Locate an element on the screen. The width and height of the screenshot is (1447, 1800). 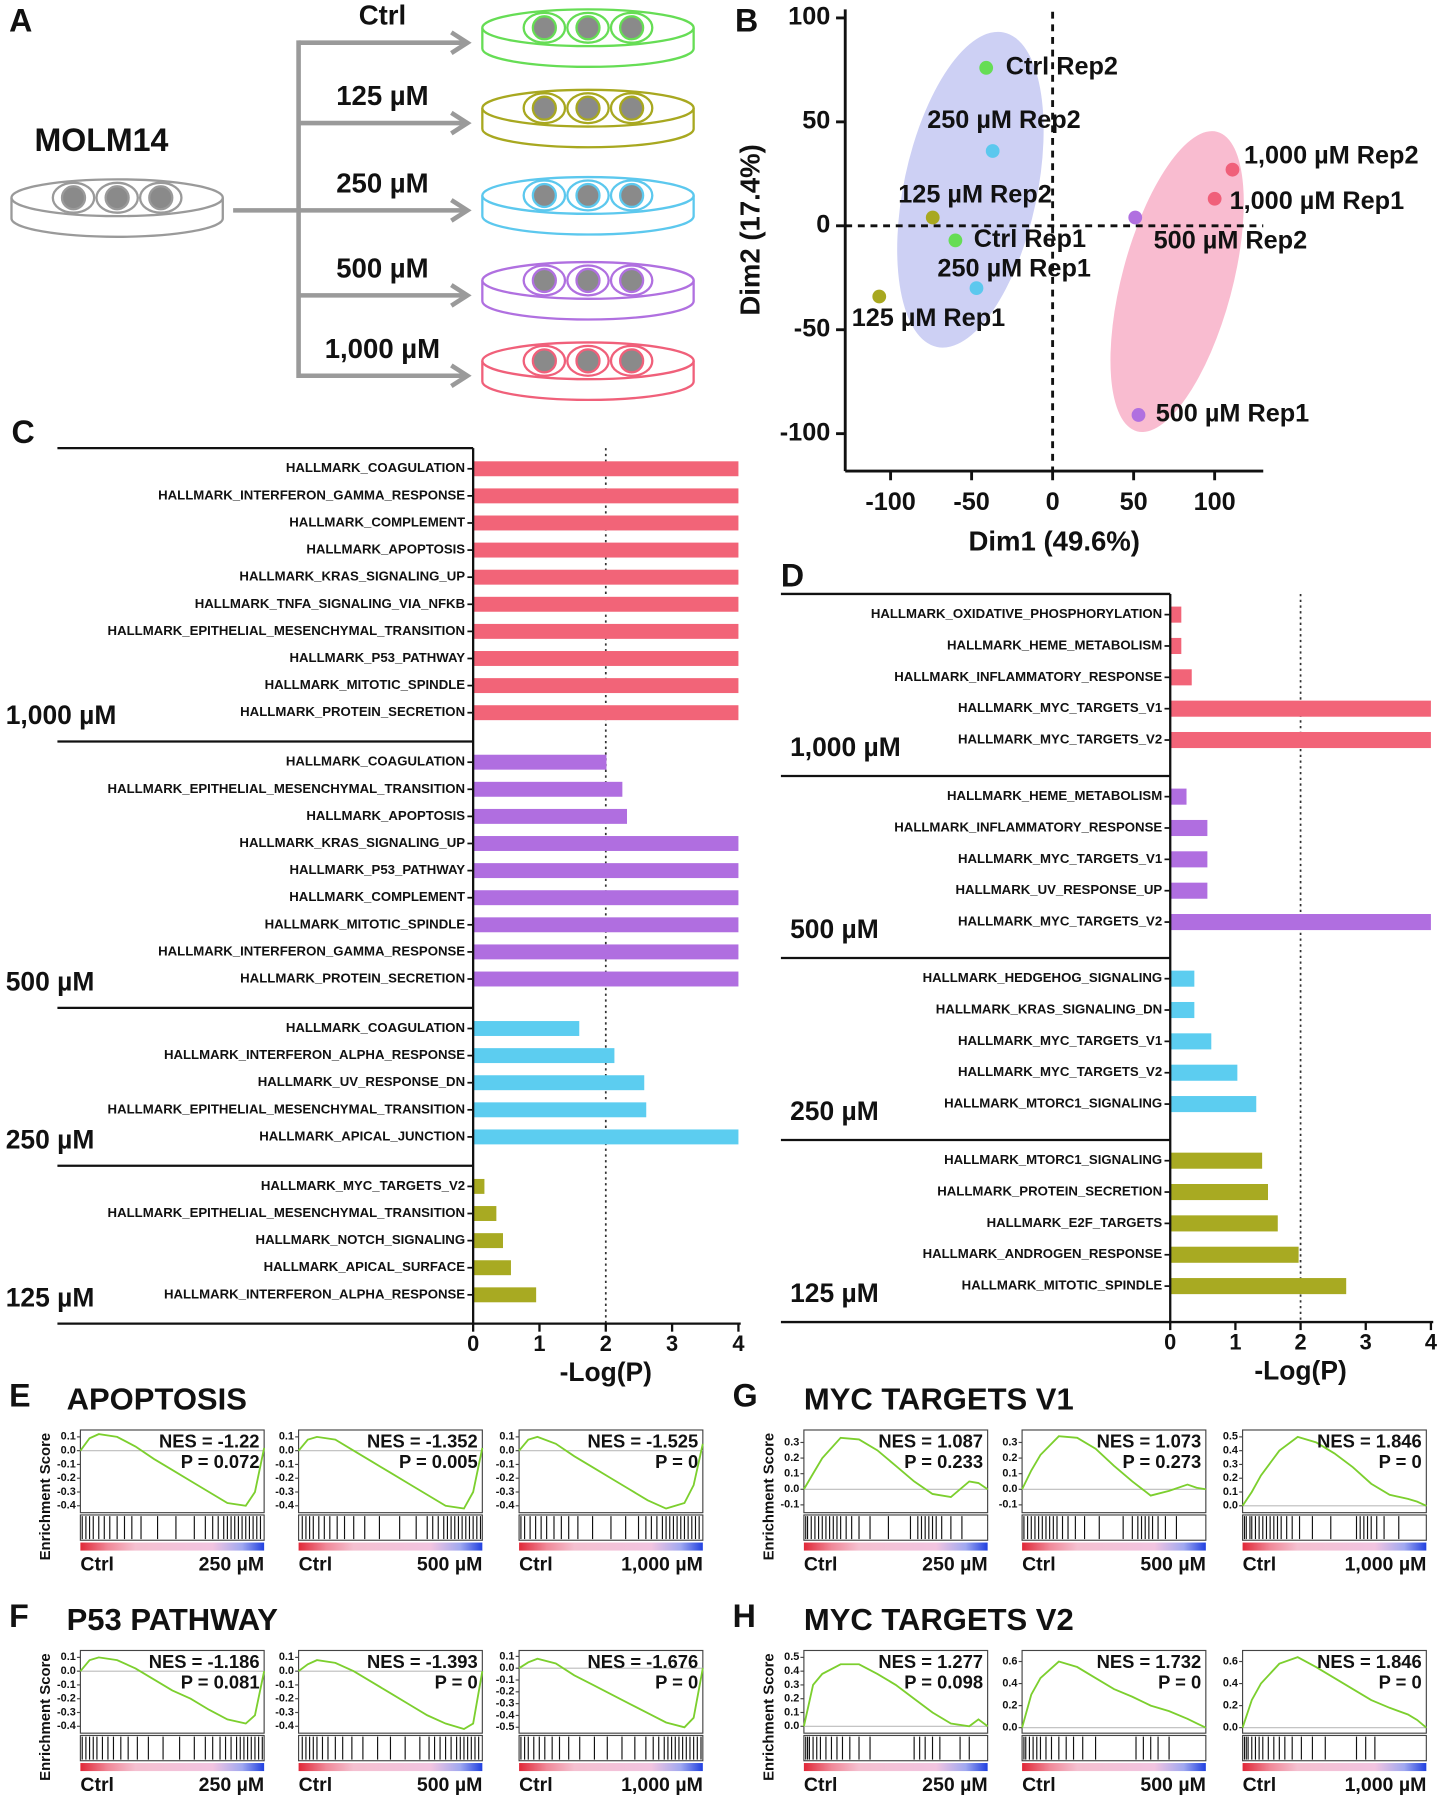
category-label: HALLMARK_MYC_TARGETS_V1 is located at coordinates (1060, 707).